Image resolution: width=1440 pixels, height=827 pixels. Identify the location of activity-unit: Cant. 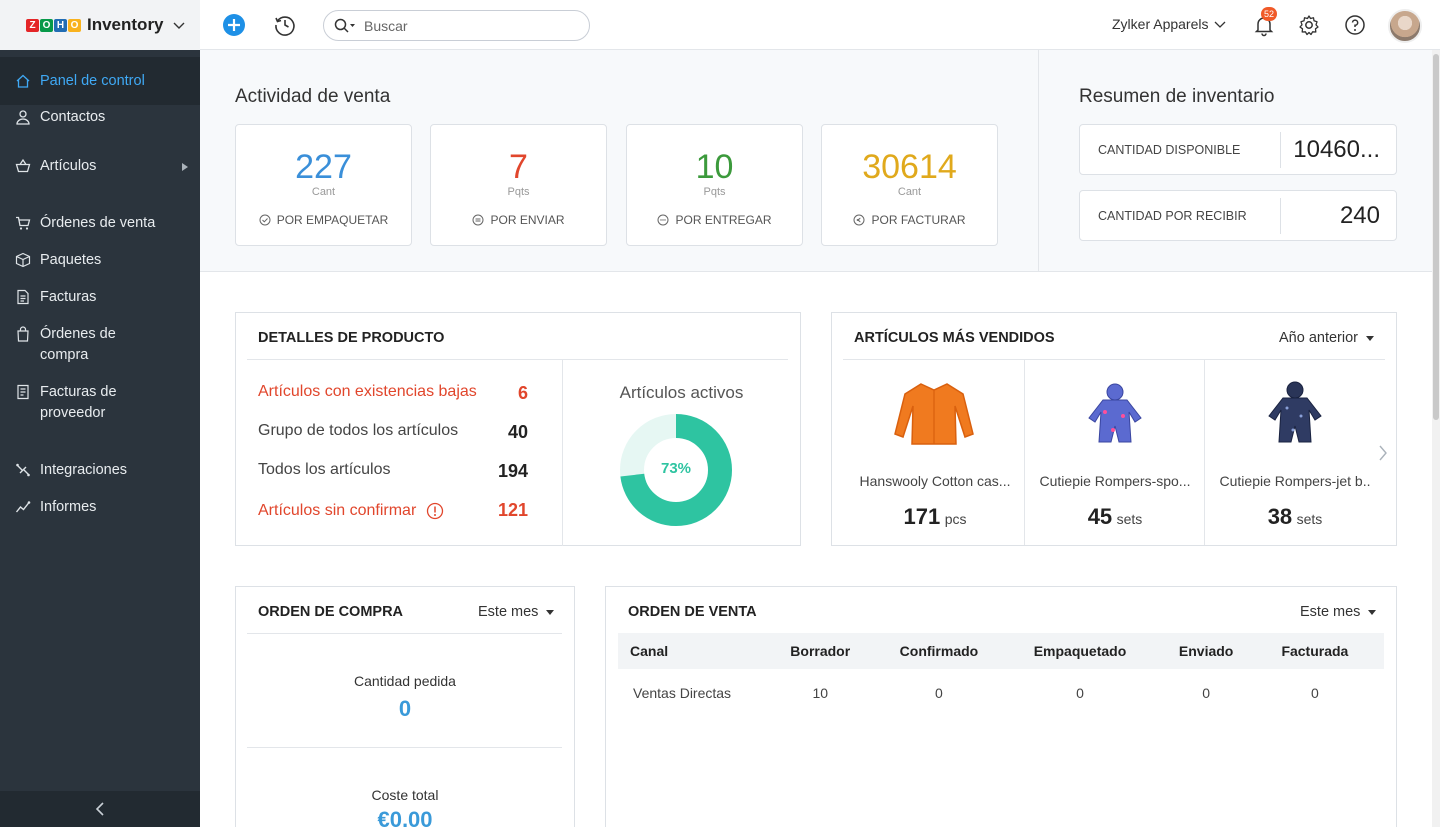
(323, 192).